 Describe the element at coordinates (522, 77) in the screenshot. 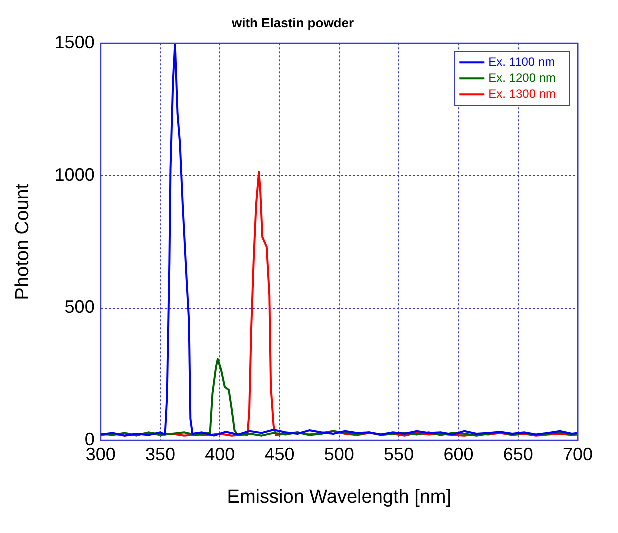

I see `legend-label: Ex. 1200 nm` at that location.